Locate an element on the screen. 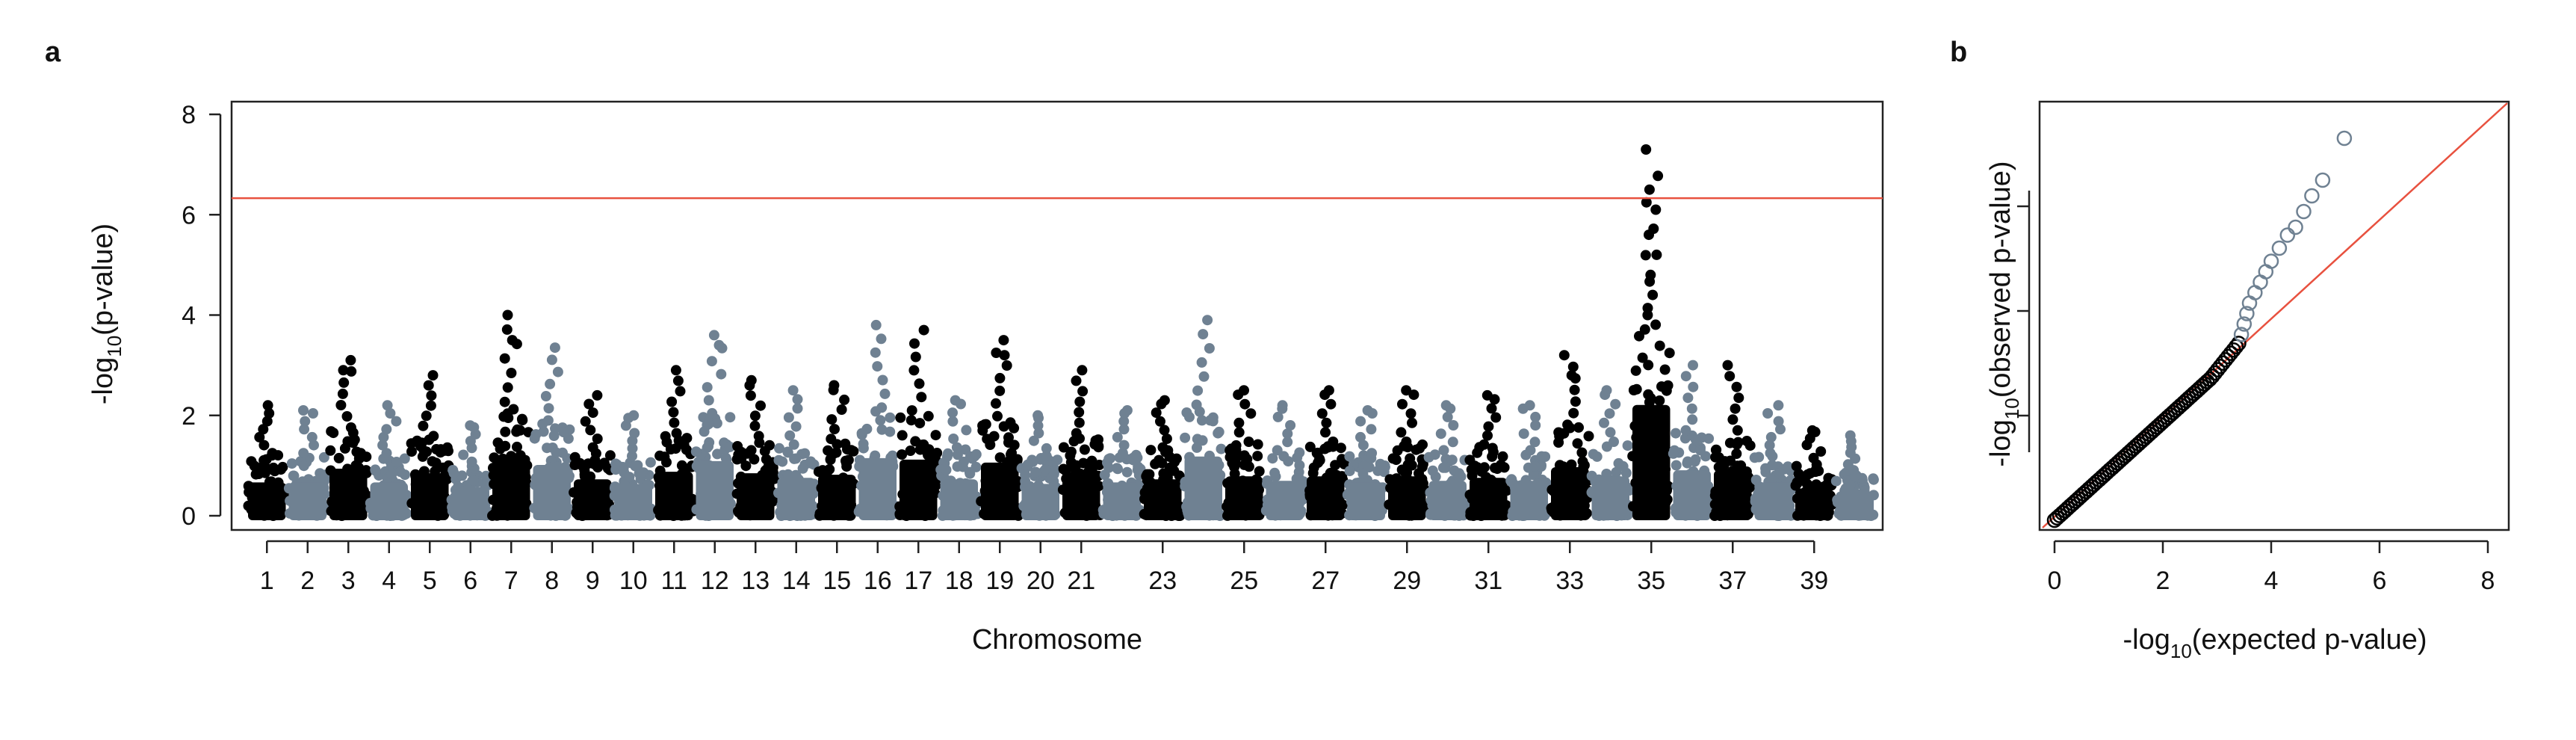  manhattan-x-tick-label: 27 is located at coordinates (1325, 581).